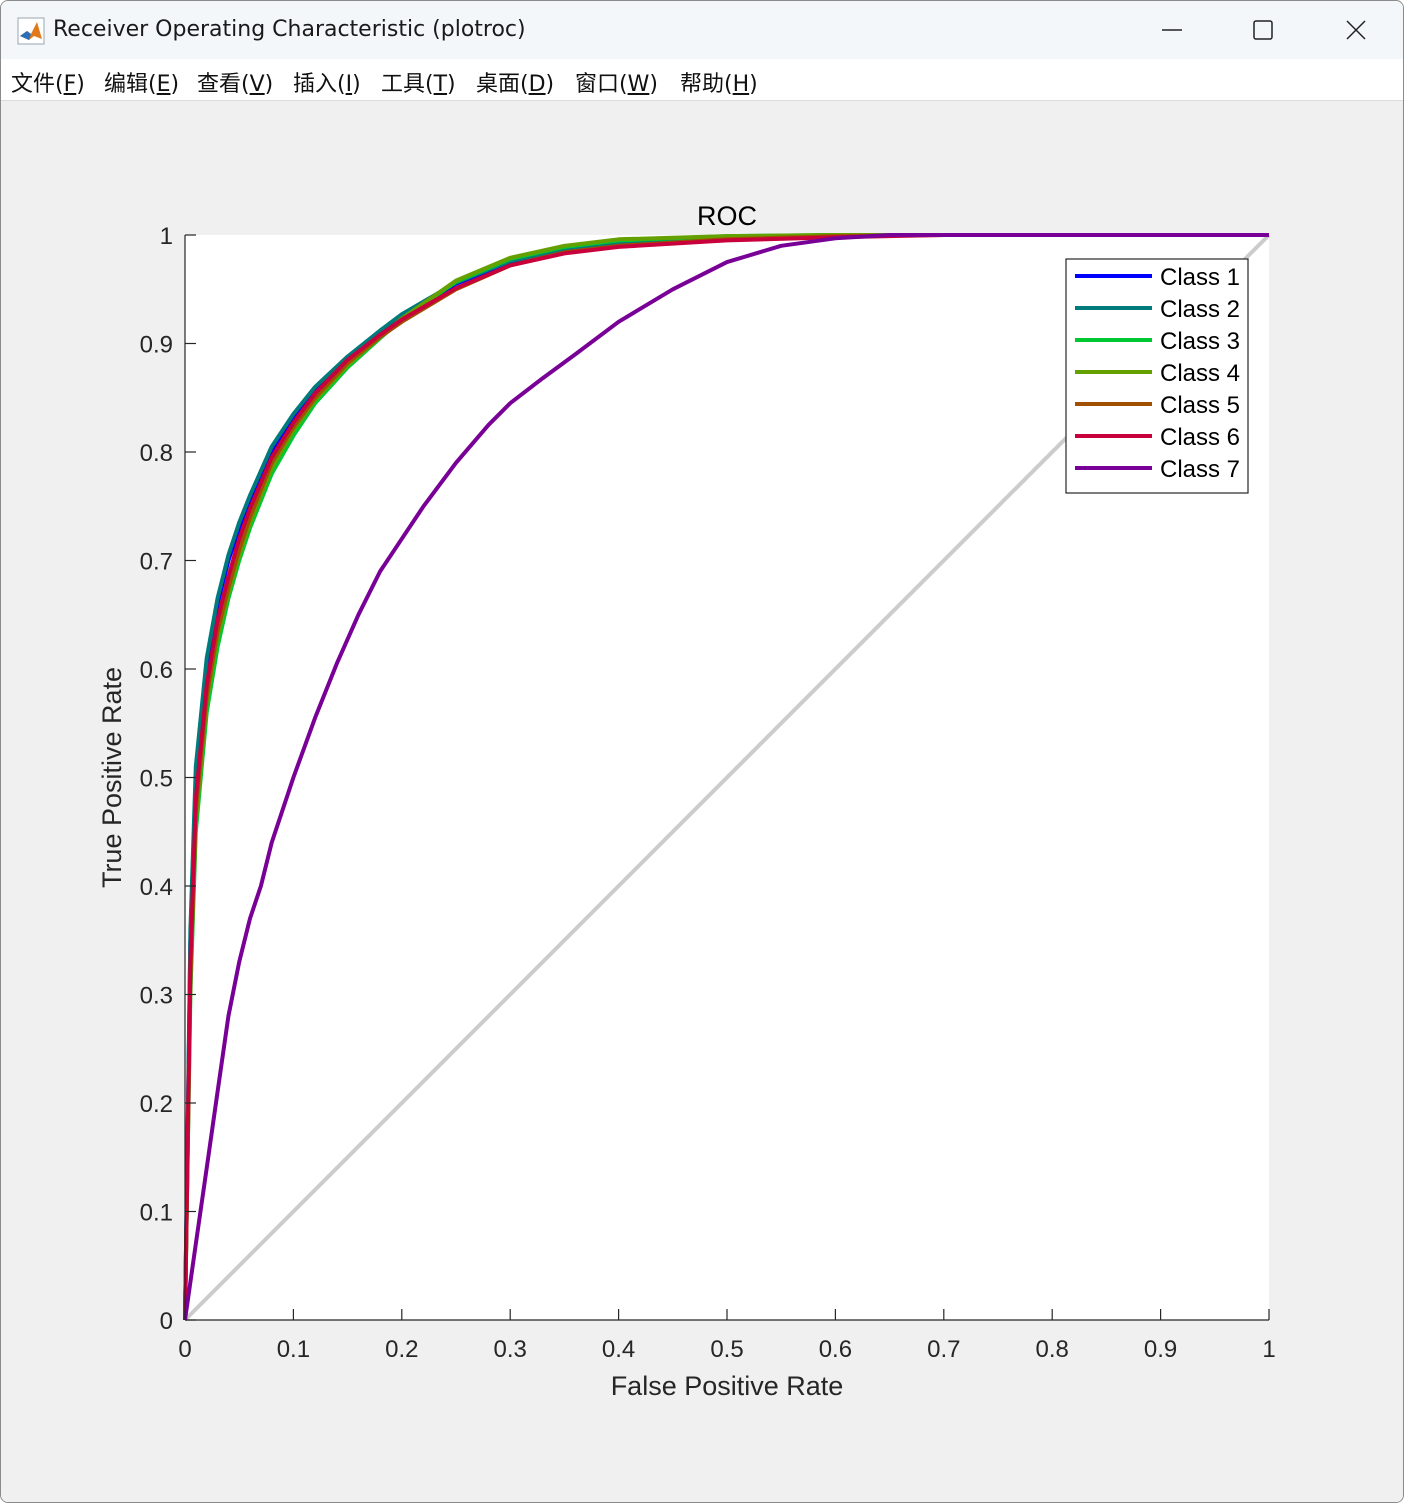 The height and width of the screenshot is (1503, 1404). I want to click on x-tick-label: 0.3, so click(510, 1349).